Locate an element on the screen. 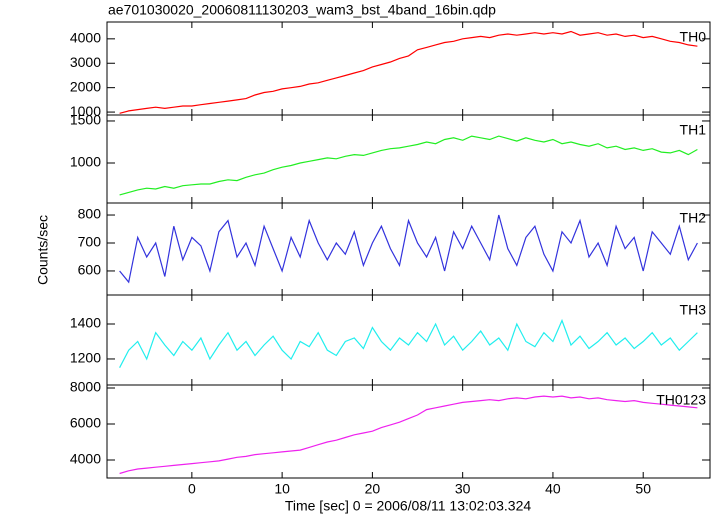  panel-label: TH0123 is located at coordinates (681, 400).